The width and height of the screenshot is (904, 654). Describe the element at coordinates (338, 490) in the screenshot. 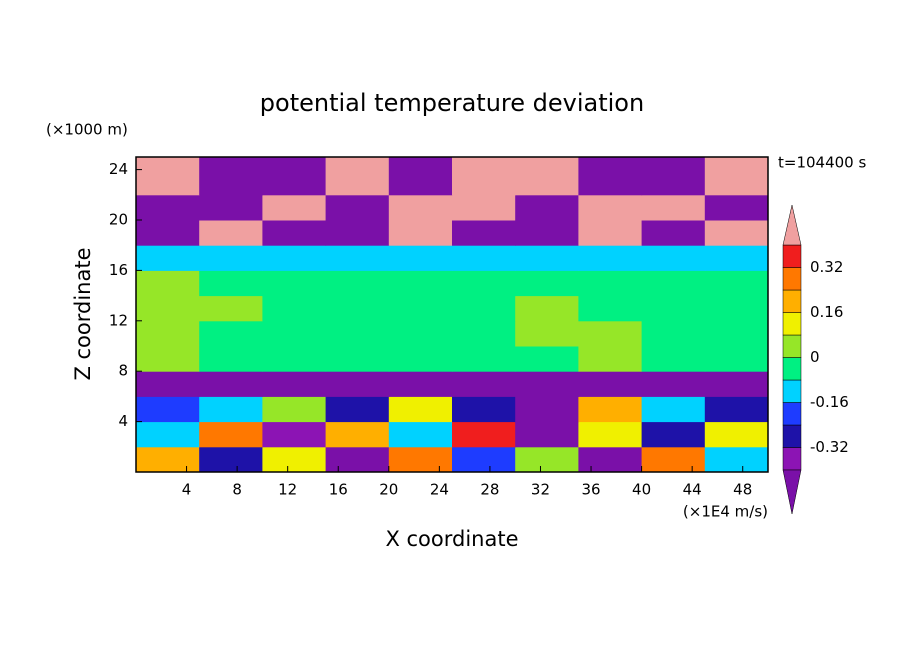

I see `x-tick-label: 16` at that location.